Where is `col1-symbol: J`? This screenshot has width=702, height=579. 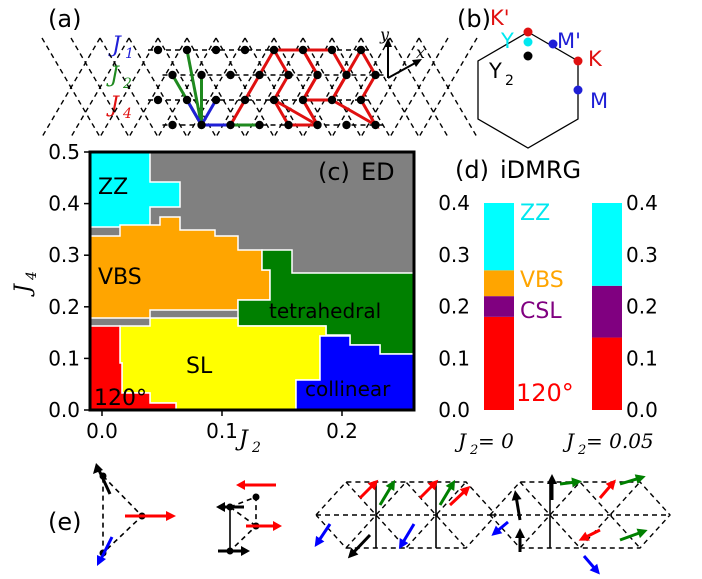 col1-symbol: J is located at coordinates (568, 441).